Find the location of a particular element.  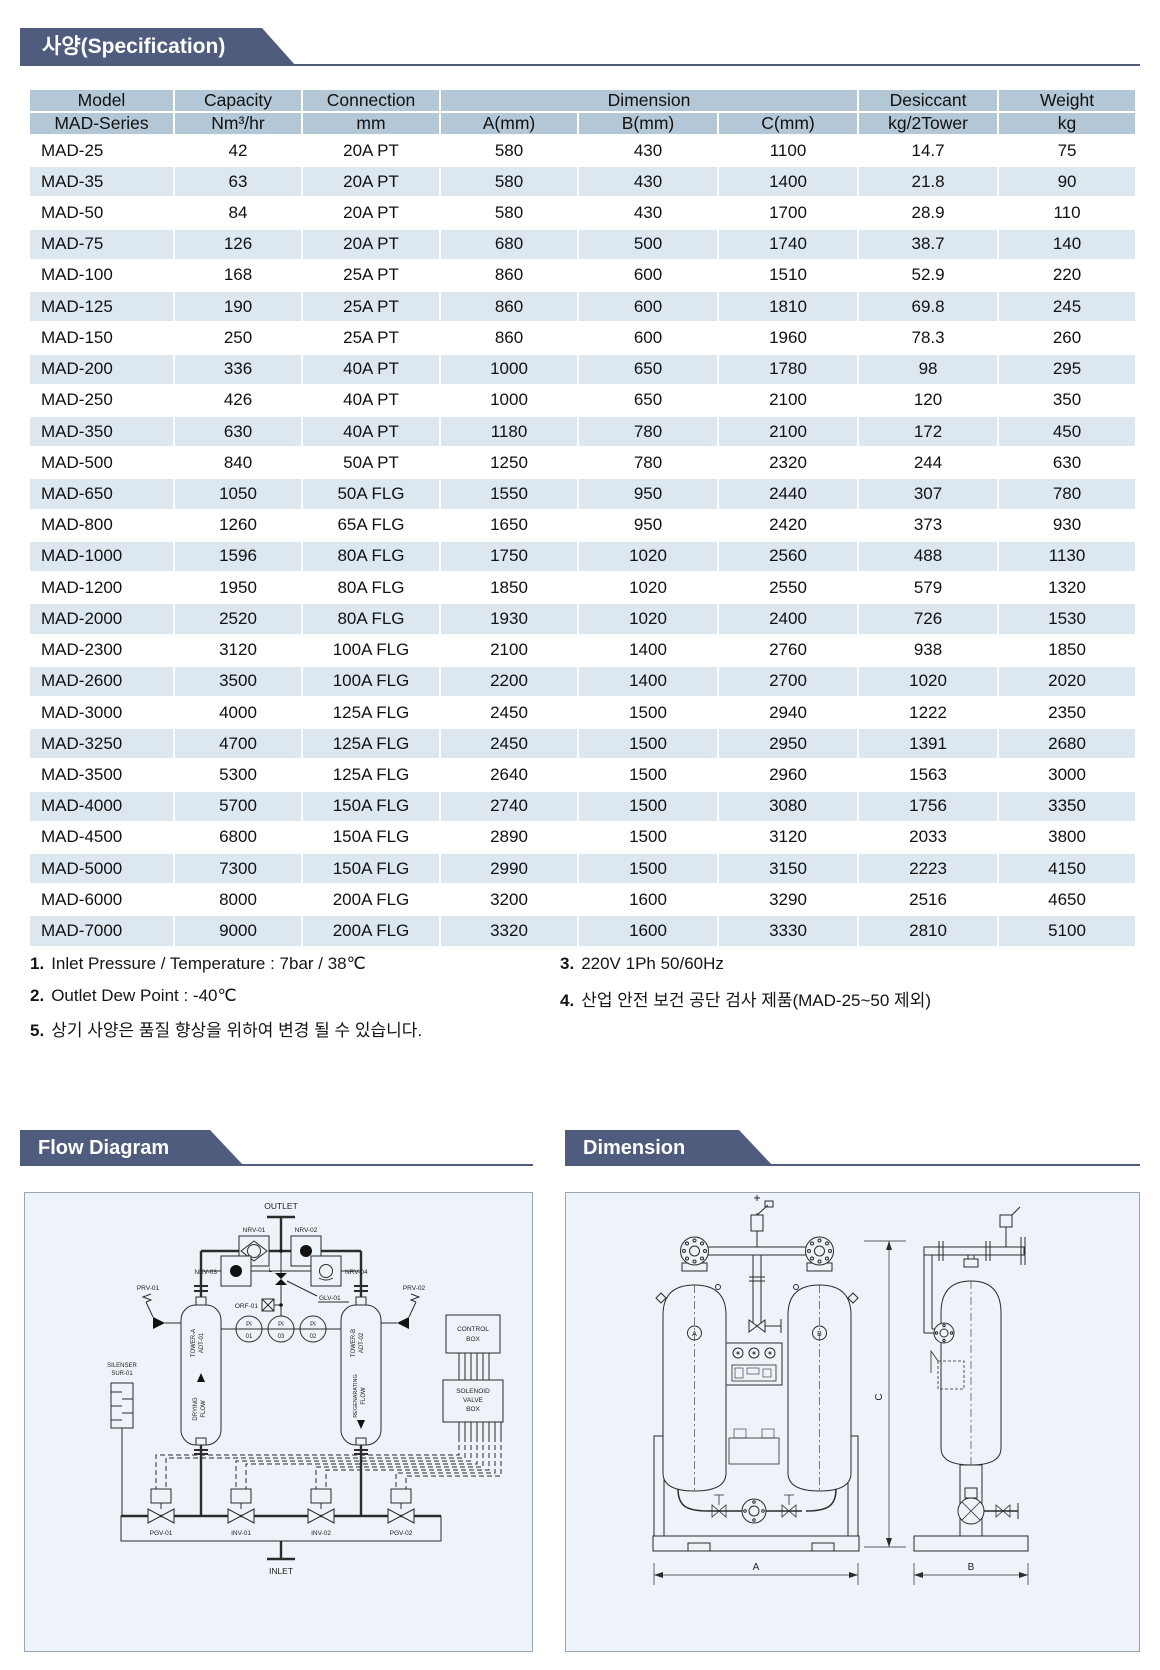

table-cell: 3330 is located at coordinates (788, 931).